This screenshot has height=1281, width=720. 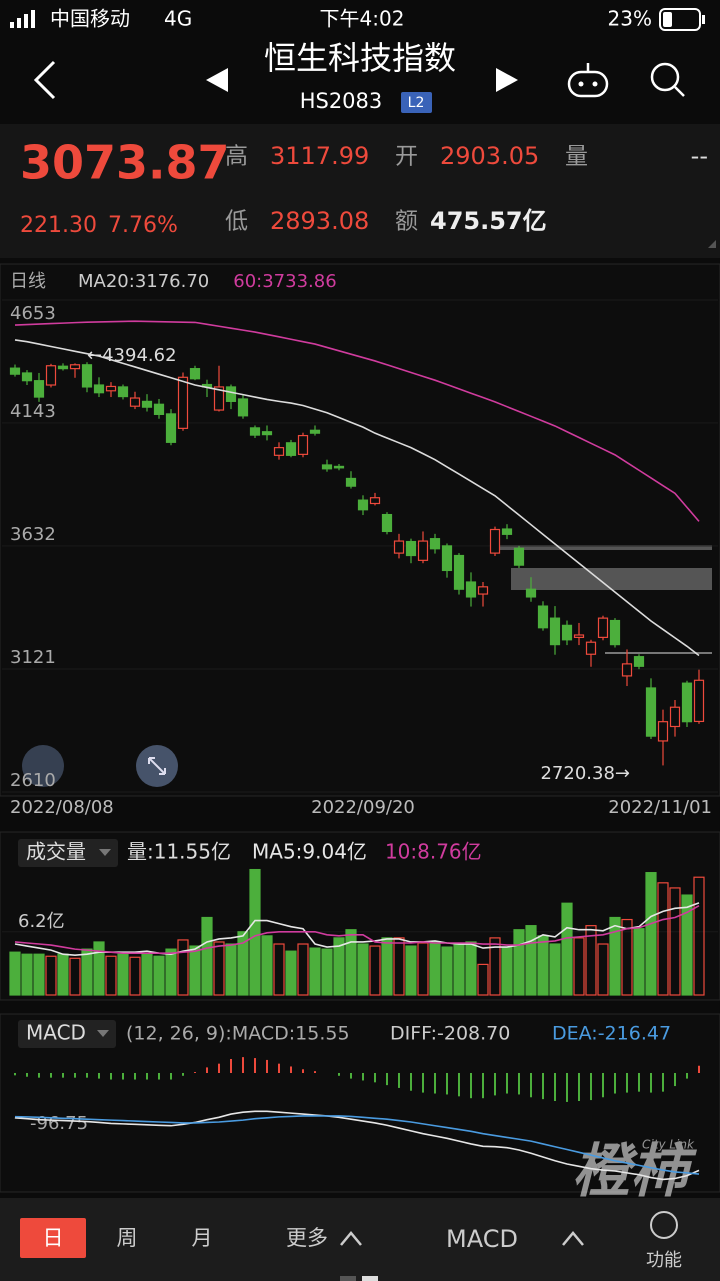 What do you see at coordinates (236, 222) in the screenshot?
I see `field-label: 低` at bounding box center [236, 222].